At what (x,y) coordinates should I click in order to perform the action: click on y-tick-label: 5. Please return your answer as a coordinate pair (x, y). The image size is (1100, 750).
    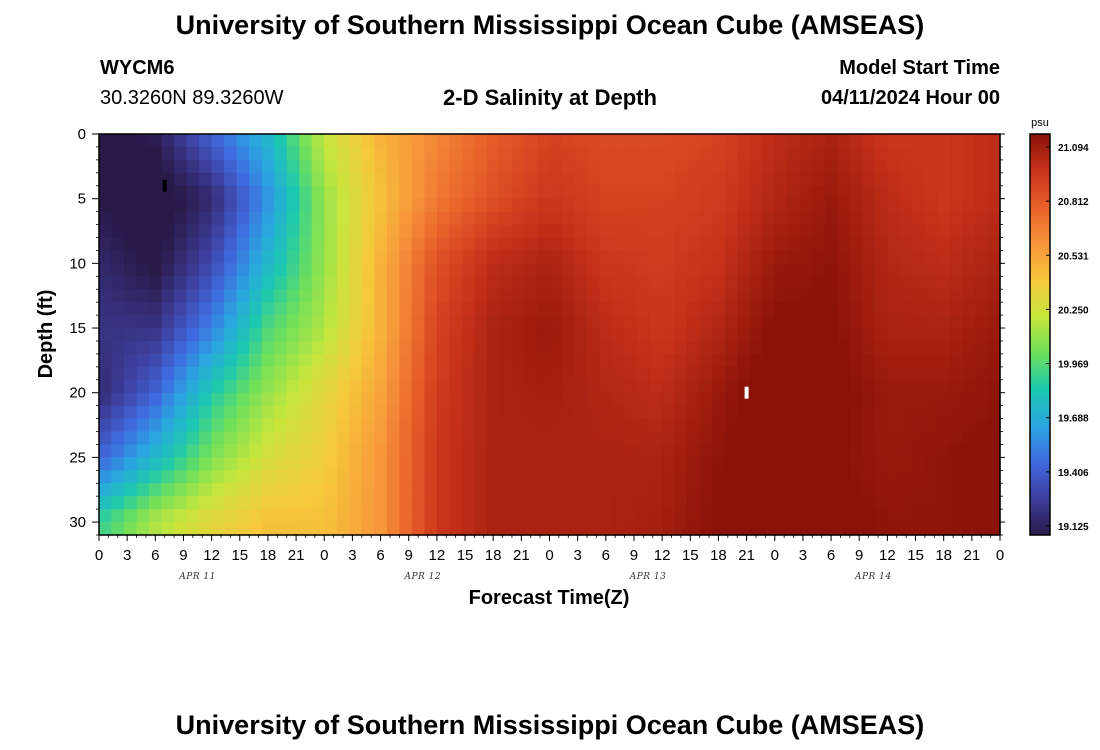
    Looking at the image, I should click on (82, 199).